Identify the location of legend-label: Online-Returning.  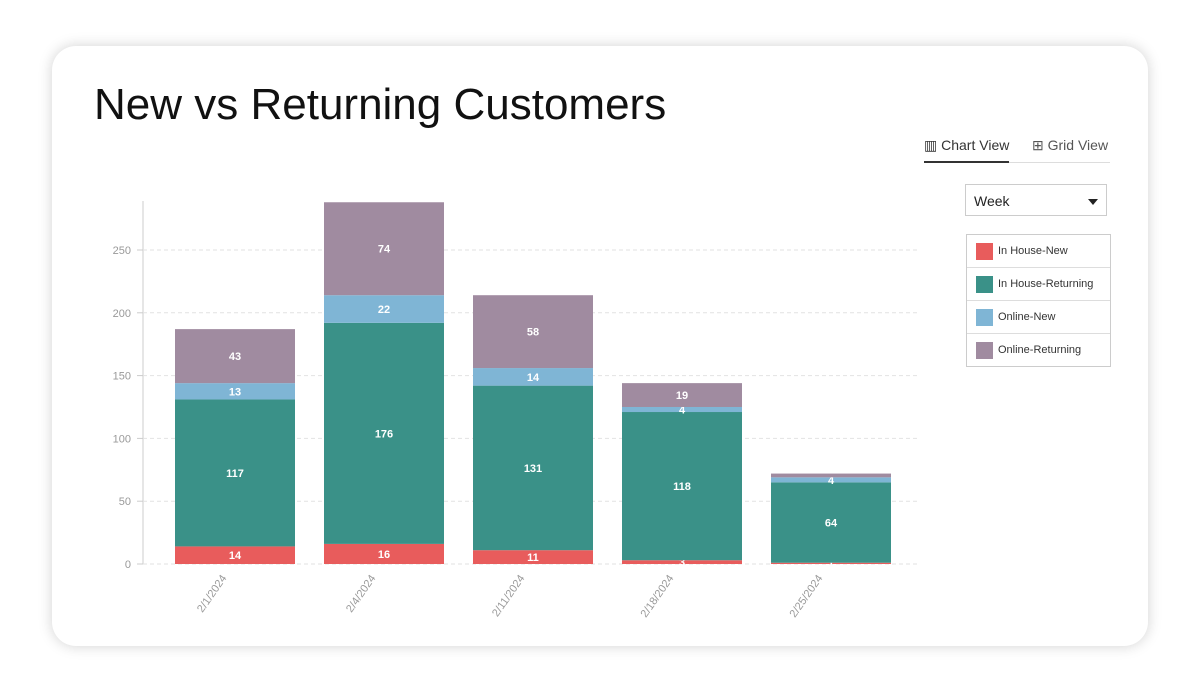
(1040, 350).